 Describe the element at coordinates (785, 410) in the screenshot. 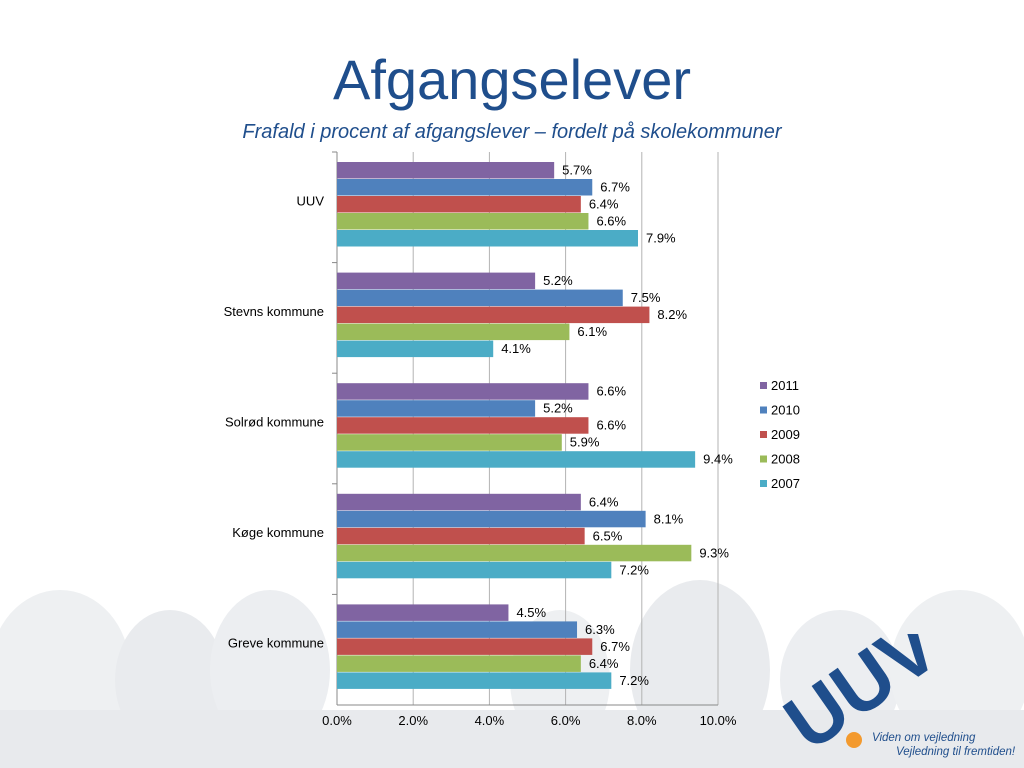

I see `legend-label: 2010` at that location.